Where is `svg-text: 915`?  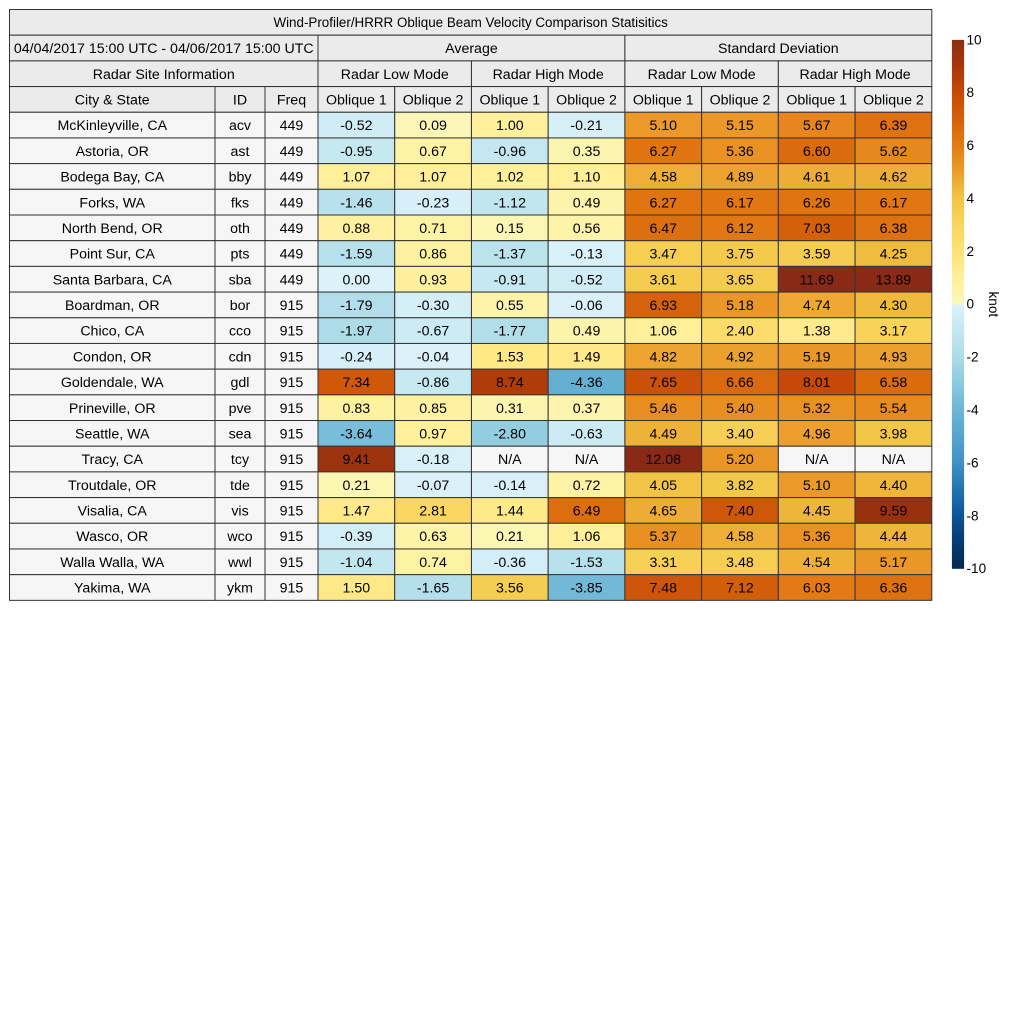
svg-text: 915 is located at coordinates (292, 563).